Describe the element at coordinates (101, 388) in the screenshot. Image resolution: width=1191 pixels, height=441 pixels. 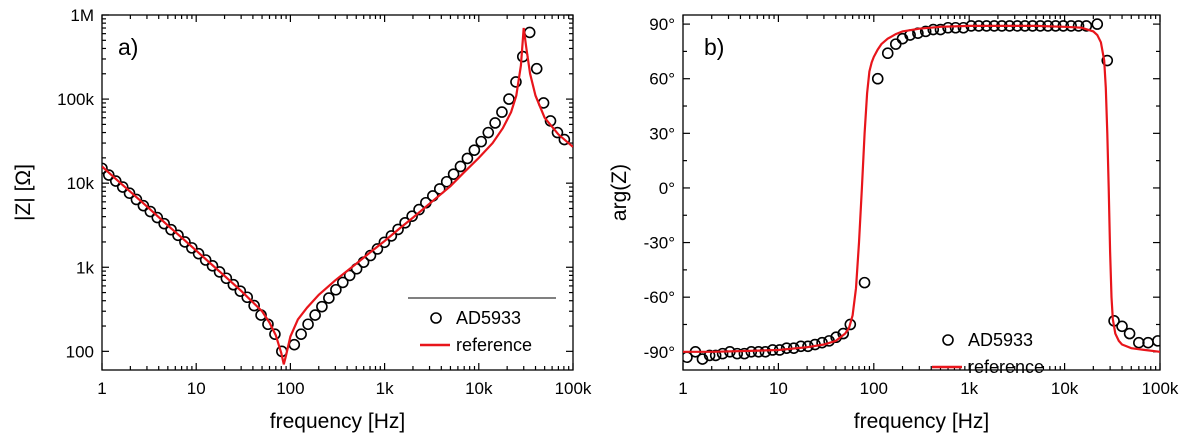
I see `x-tick-label: 1` at that location.